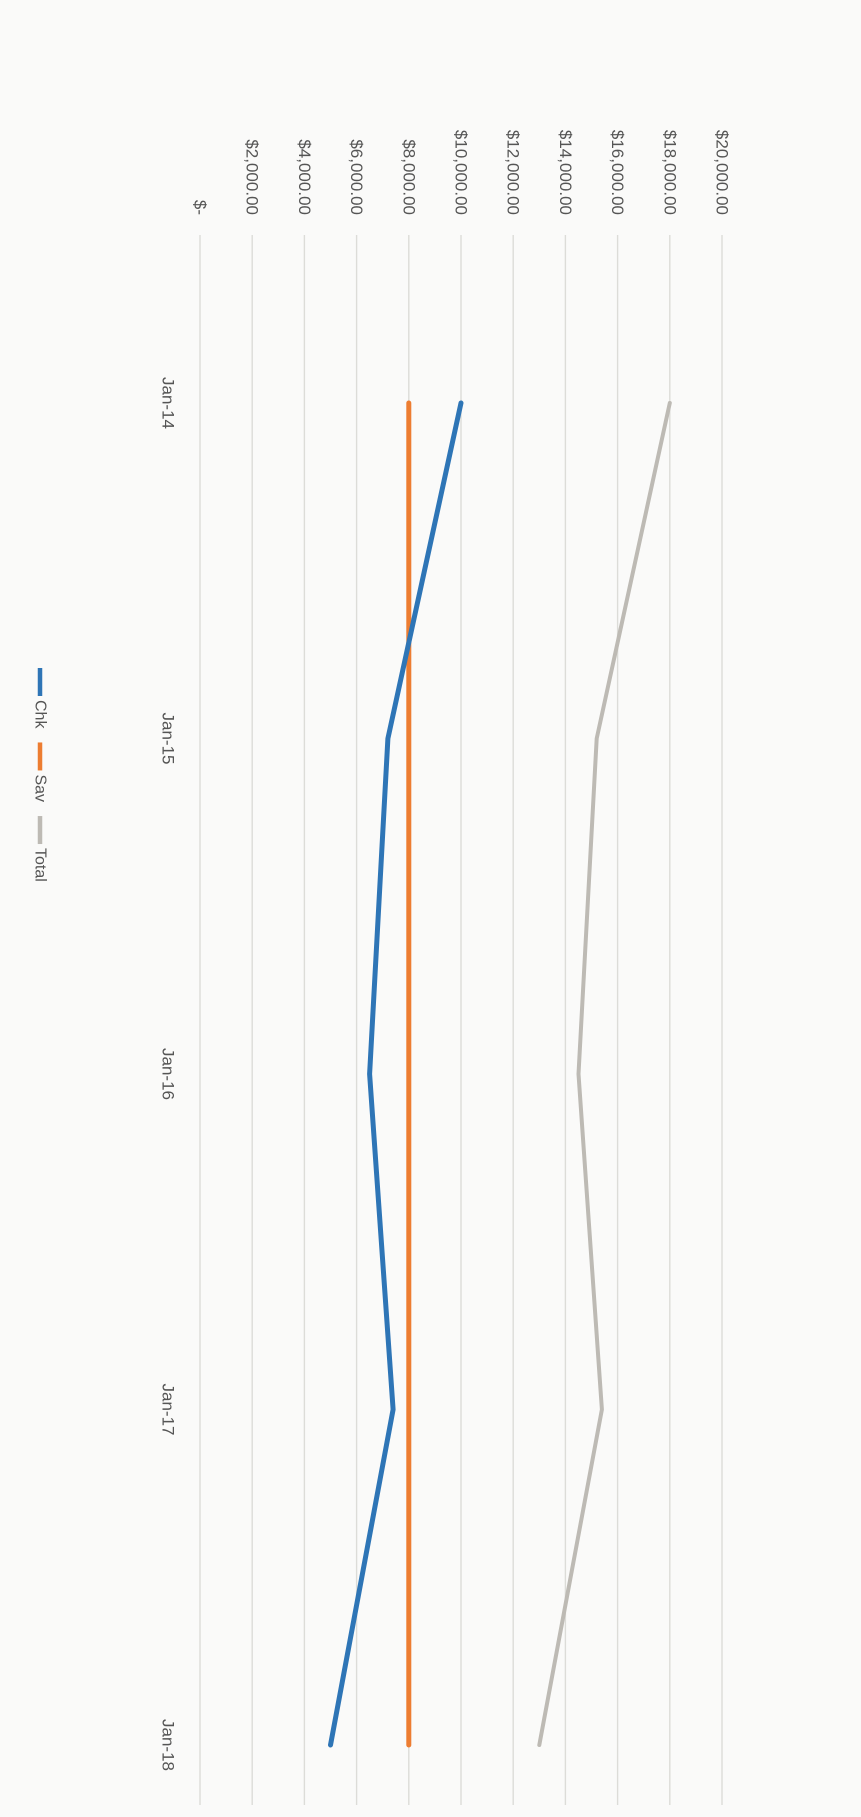 The image size is (861, 1817). What do you see at coordinates (168, 1745) in the screenshot?
I see `x-tick-label: Jan-18` at bounding box center [168, 1745].